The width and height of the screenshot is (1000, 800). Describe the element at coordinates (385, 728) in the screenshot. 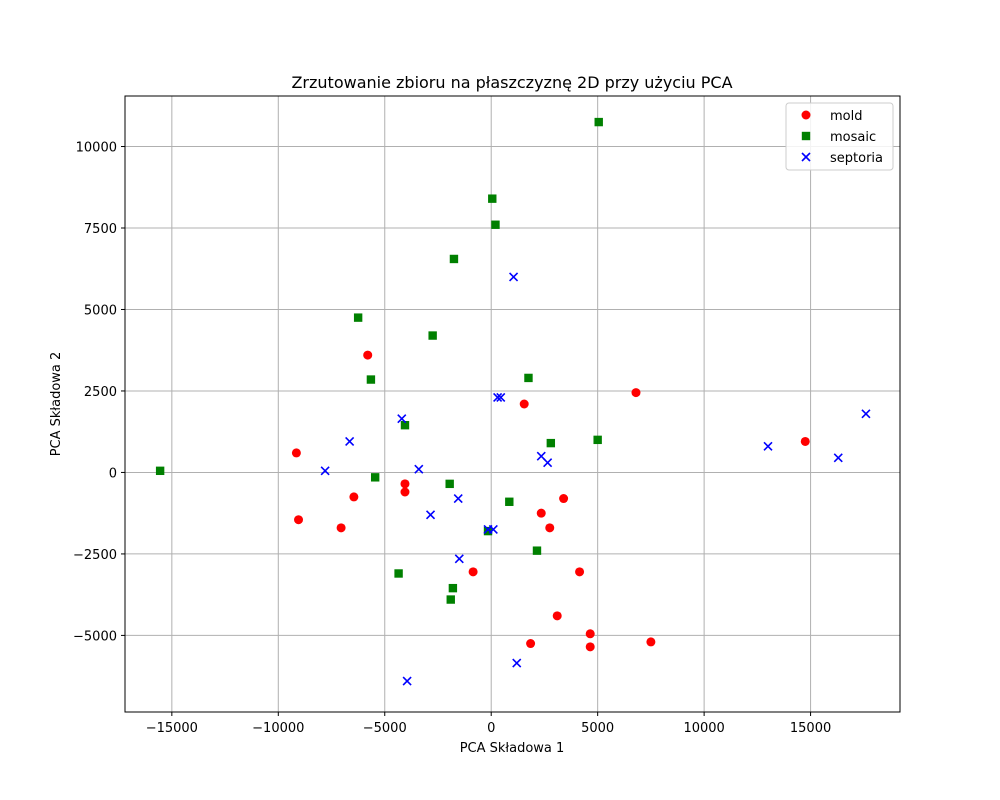

I see `x-tick-label: −5000` at that location.